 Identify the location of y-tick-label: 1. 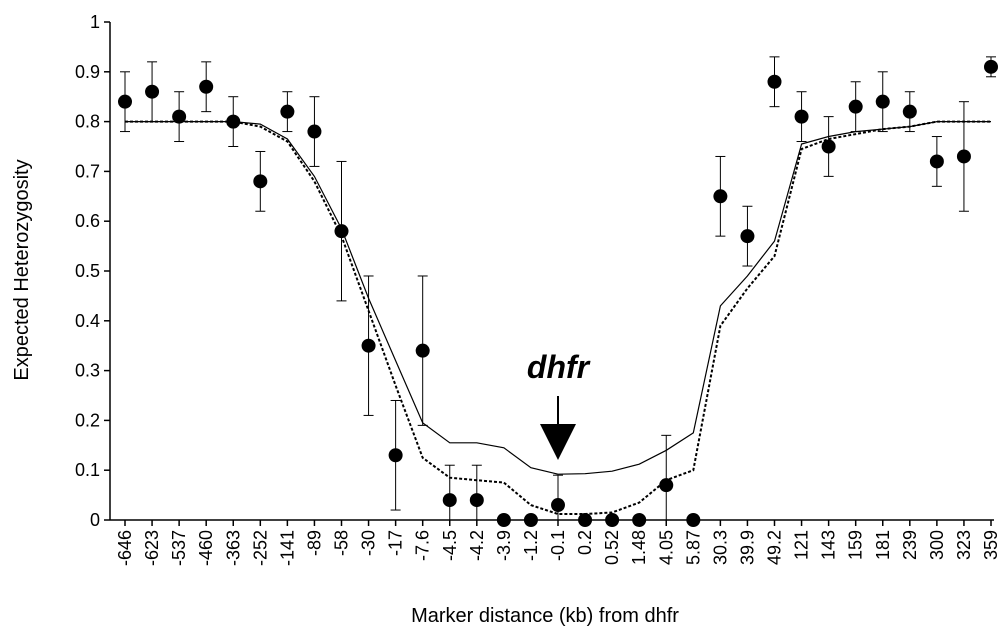
(95, 22).